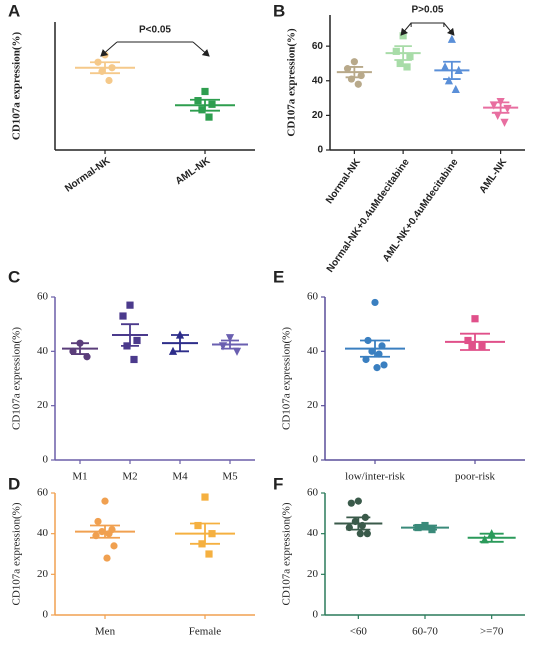 Image resolution: width=533 pixels, height=656 pixels. I want to click on x-tick-label: M2, so click(129, 477).